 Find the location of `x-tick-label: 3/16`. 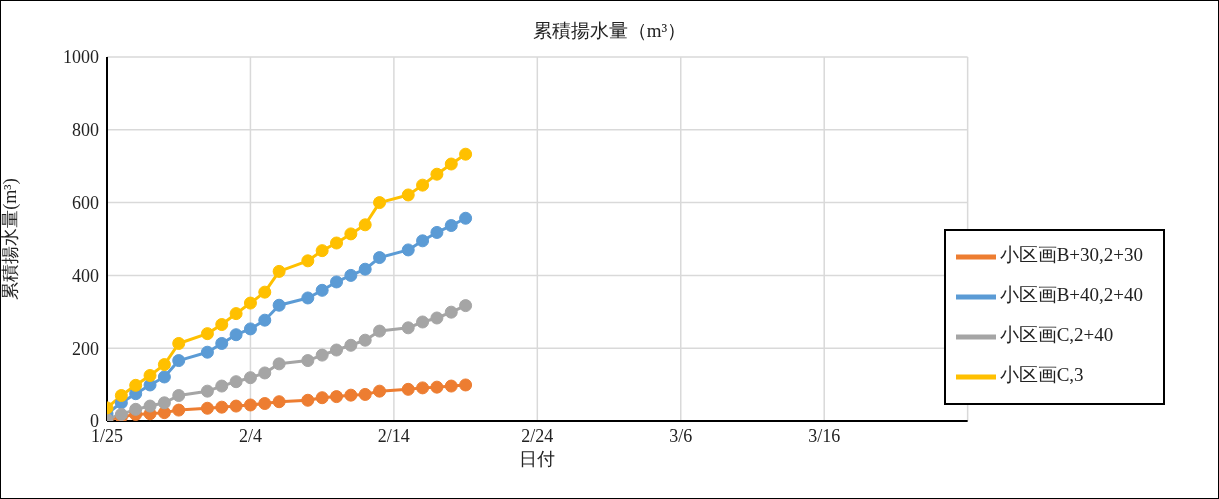

x-tick-label: 3/16 is located at coordinates (824, 435).